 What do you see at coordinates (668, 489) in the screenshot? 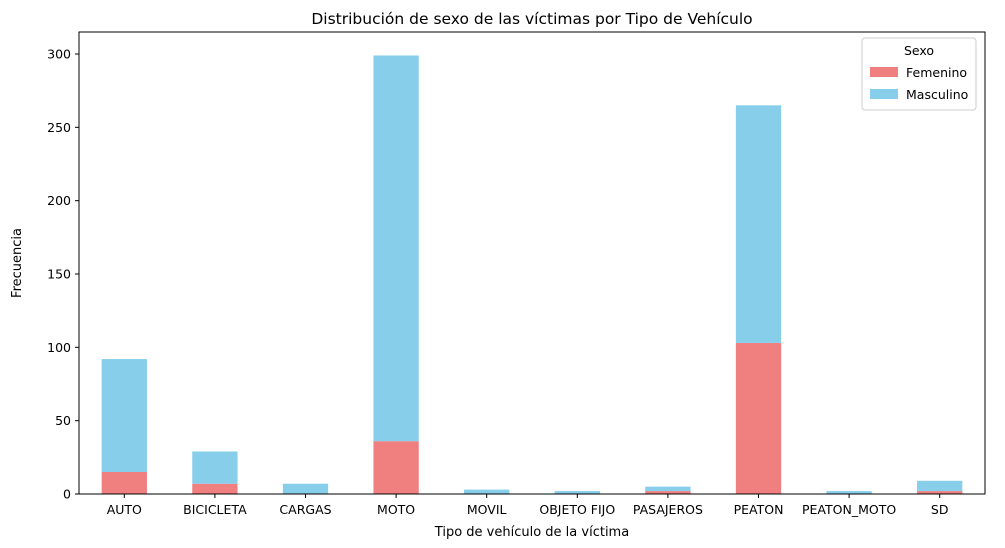
I see `bar-masculino-pasajeros` at bounding box center [668, 489].